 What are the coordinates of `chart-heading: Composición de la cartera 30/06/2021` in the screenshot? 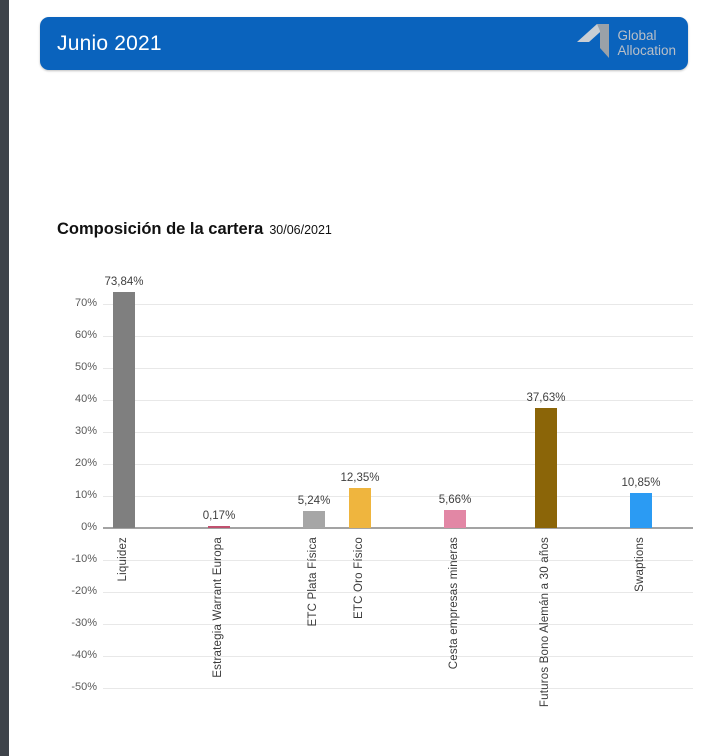 It's located at (194, 229).